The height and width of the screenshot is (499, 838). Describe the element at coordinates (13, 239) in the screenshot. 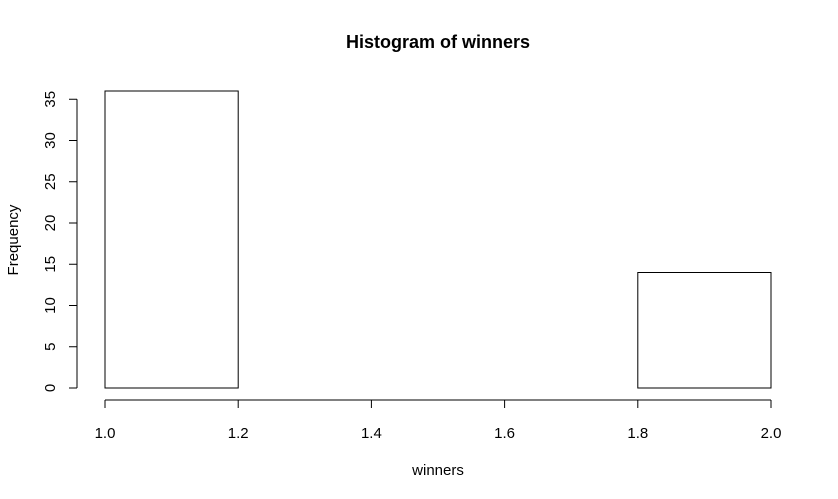

I see `y-axis-label: Frequency` at that location.